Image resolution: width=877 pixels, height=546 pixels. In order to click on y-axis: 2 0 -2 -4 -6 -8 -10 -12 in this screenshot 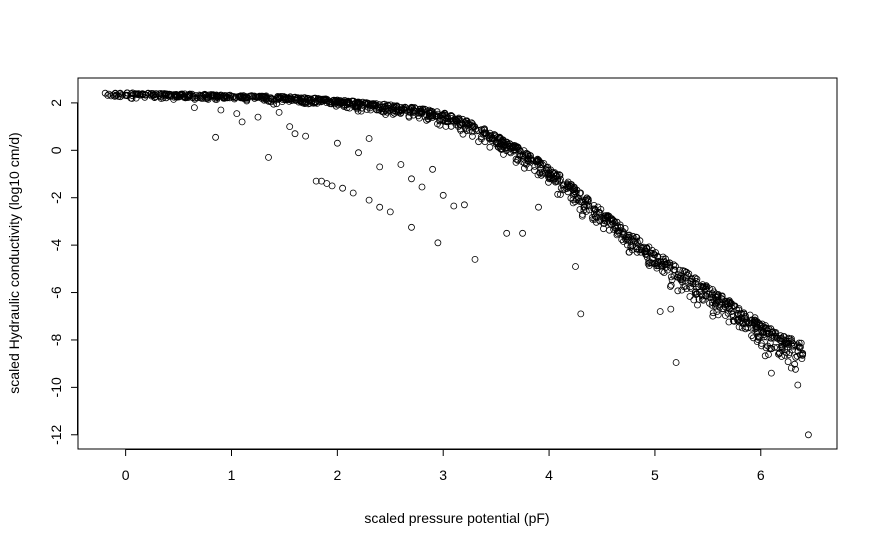, I will do `click(63, 272)`.